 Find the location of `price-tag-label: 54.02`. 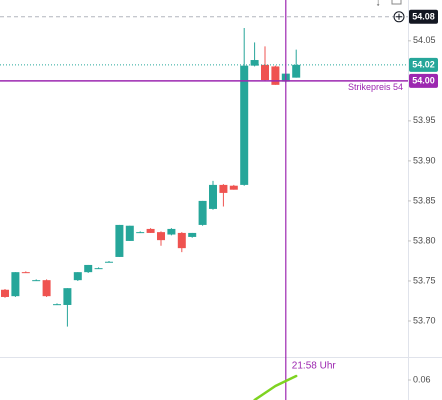

price-tag-label: 54.02 is located at coordinates (423, 65).